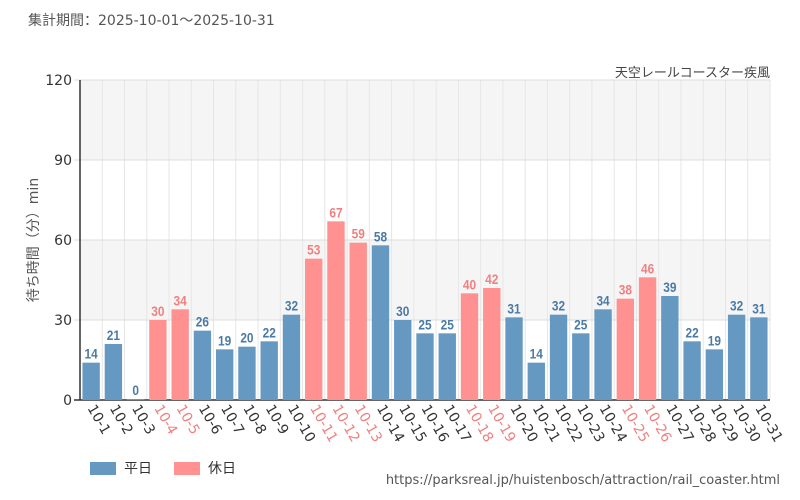 Image resolution: width=800 pixels, height=500 pixels. Describe the element at coordinates (358, 234) in the screenshot. I see `value-label: 59` at that location.